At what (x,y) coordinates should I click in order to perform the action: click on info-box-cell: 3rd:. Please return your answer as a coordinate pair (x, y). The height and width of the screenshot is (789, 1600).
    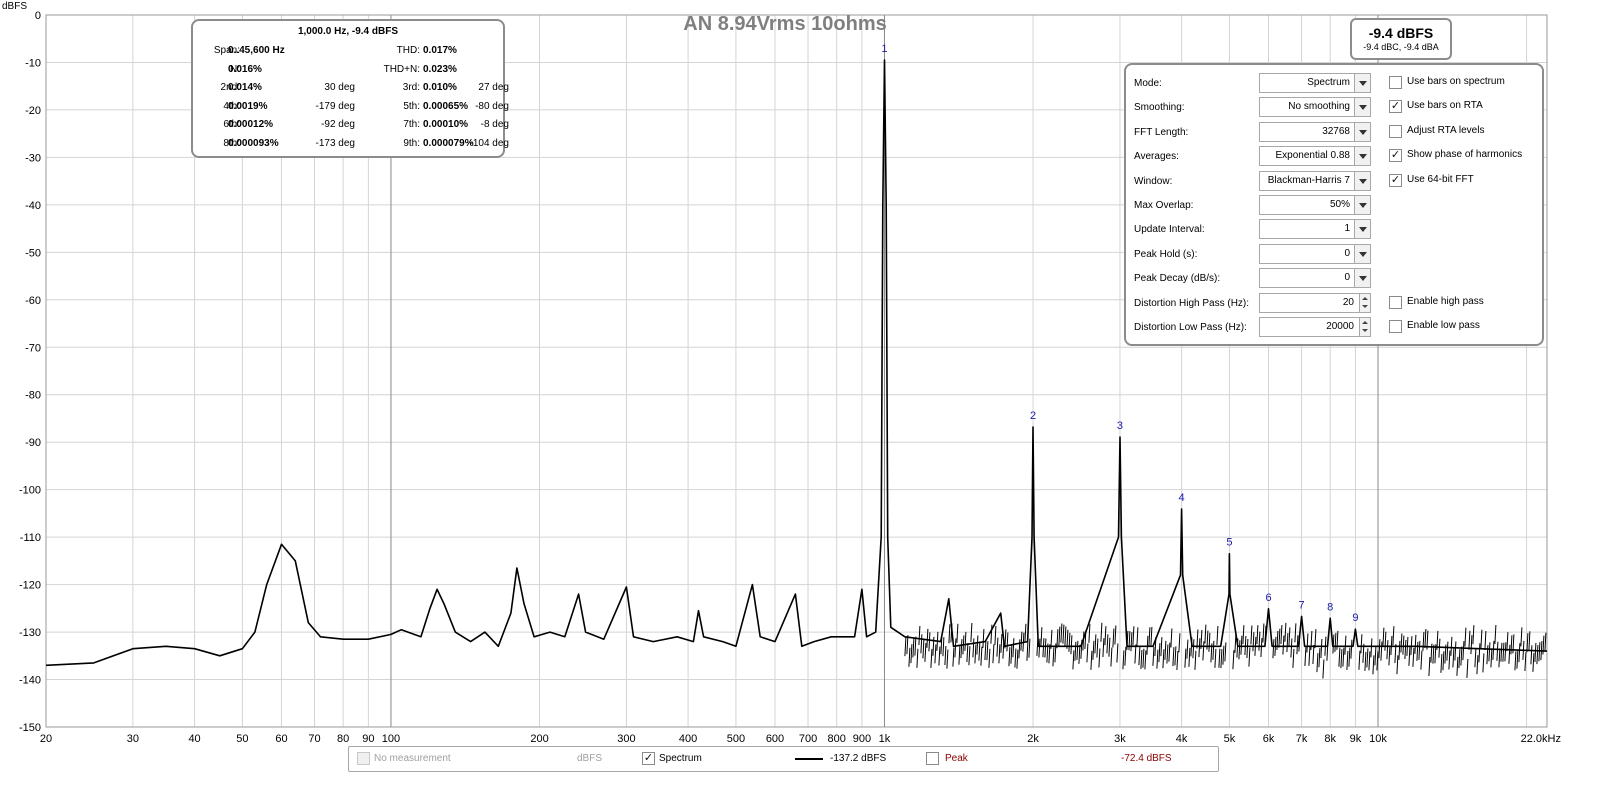
    Looking at the image, I should click on (411, 87).